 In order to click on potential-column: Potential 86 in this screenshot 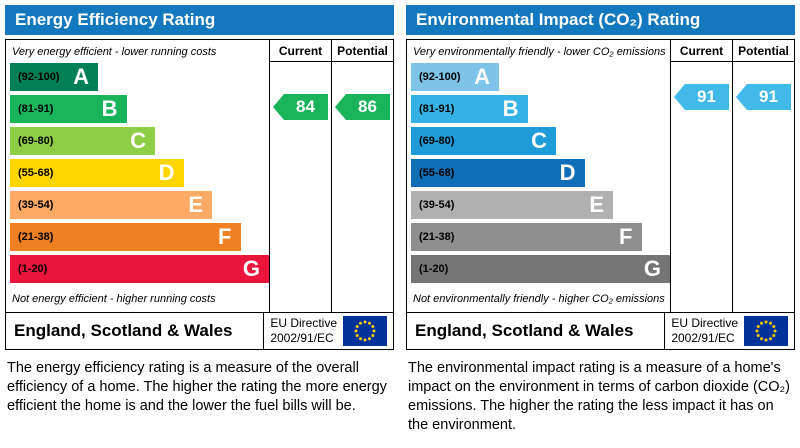, I will do `click(362, 176)`.